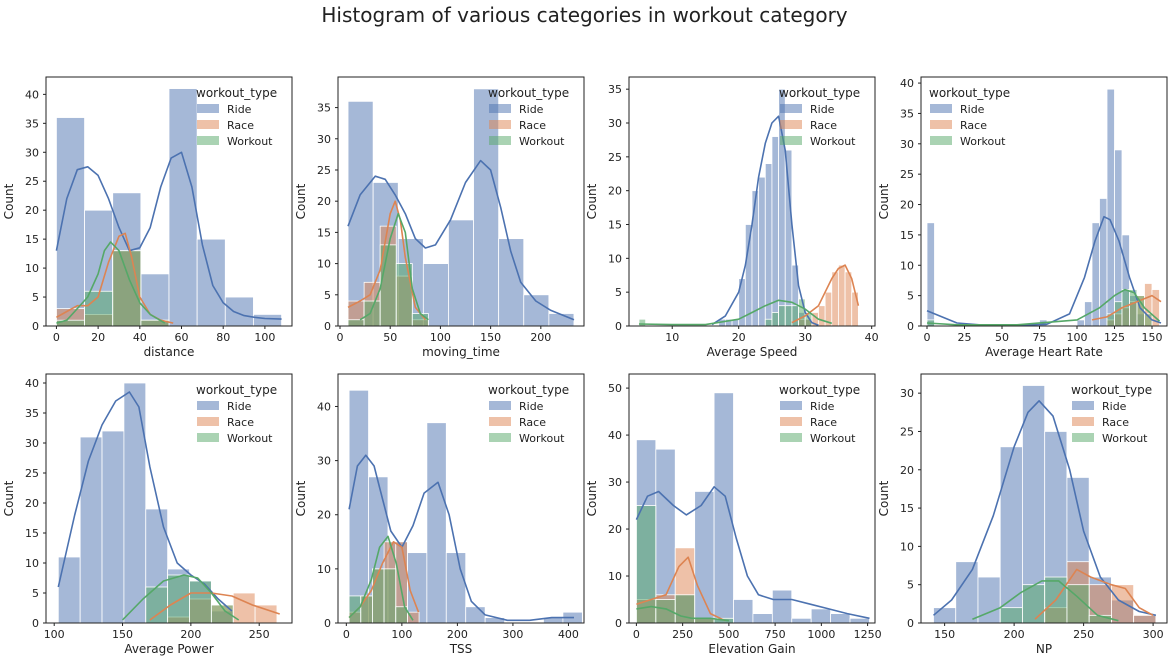 The height and width of the screenshot is (666, 1169). I want to click on legend: workout_type Ride Race Workout, so click(819, 414).